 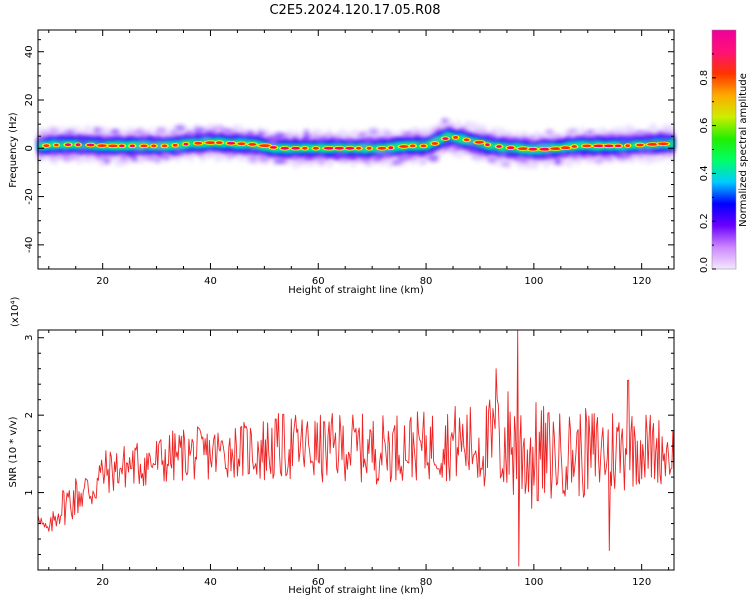 What do you see at coordinates (641, 281) in the screenshot?
I see `spectrogram-x-tick-label: 120` at bounding box center [641, 281].